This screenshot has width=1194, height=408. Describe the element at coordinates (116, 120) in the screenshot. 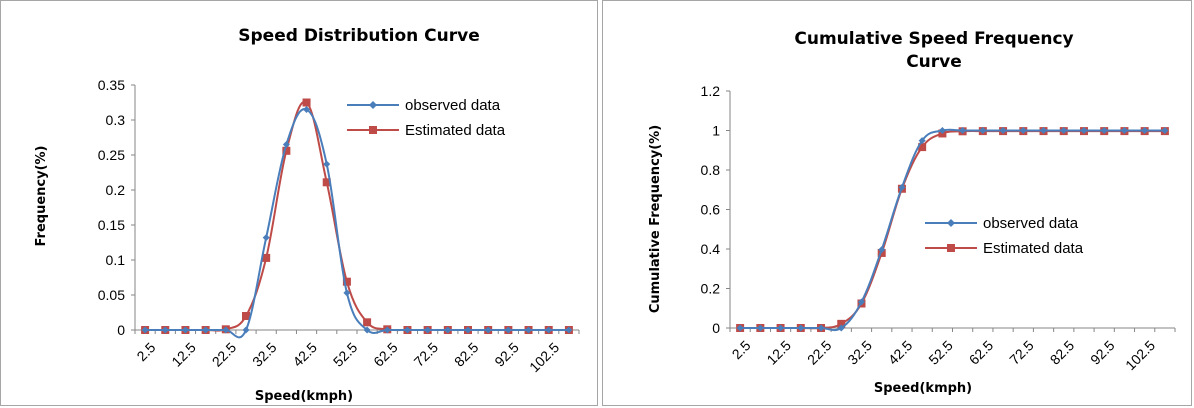

I see `y-tick-label: 0.3` at that location.